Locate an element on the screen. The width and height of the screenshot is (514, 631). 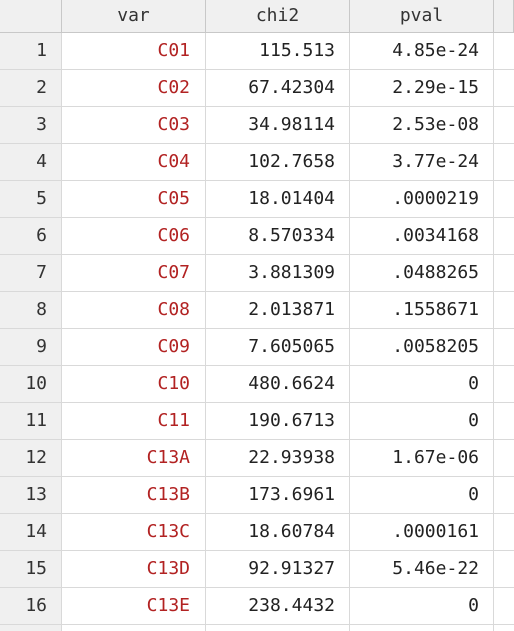
pval-cell: .0034168 is located at coordinates (422, 236).